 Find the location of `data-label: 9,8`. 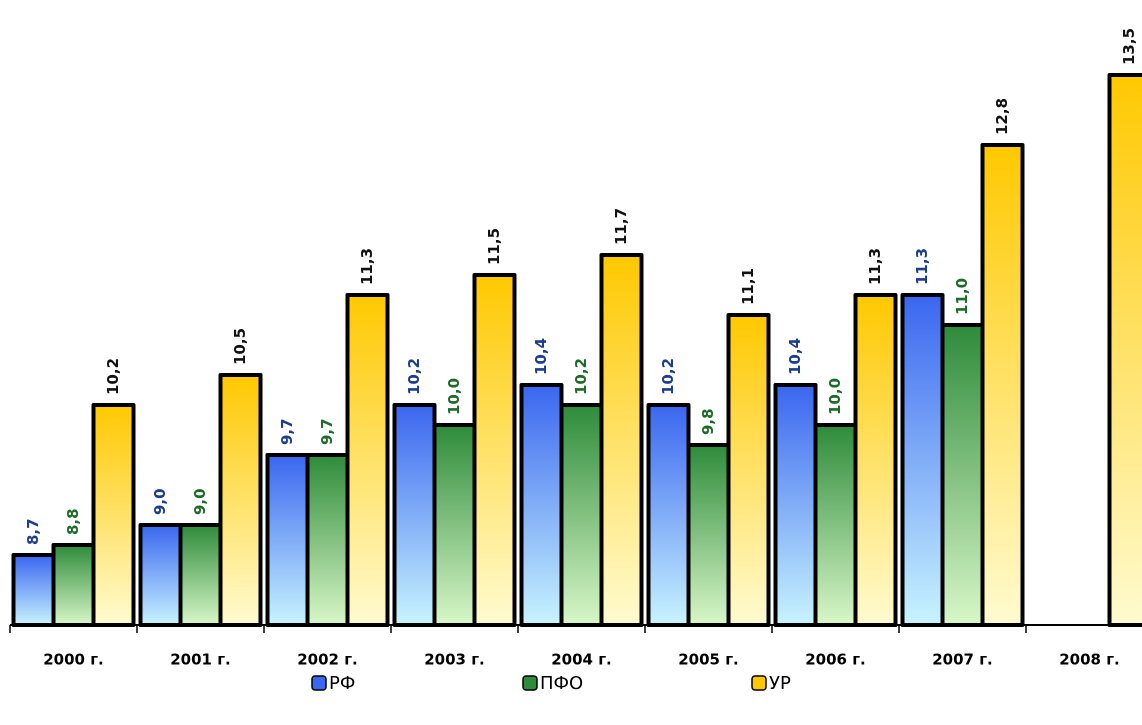

data-label: 9,8 is located at coordinates (708, 421).